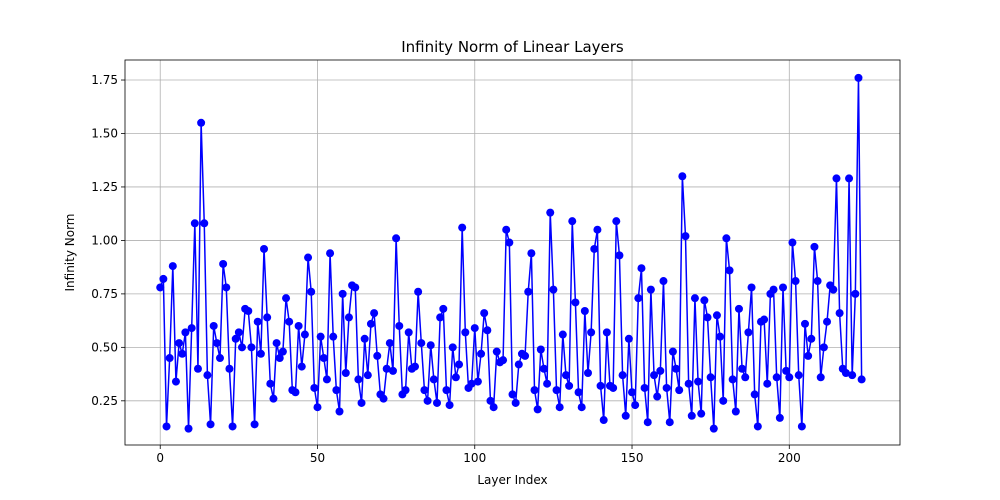  I want to click on x-tick-label: 150, so click(632, 458).